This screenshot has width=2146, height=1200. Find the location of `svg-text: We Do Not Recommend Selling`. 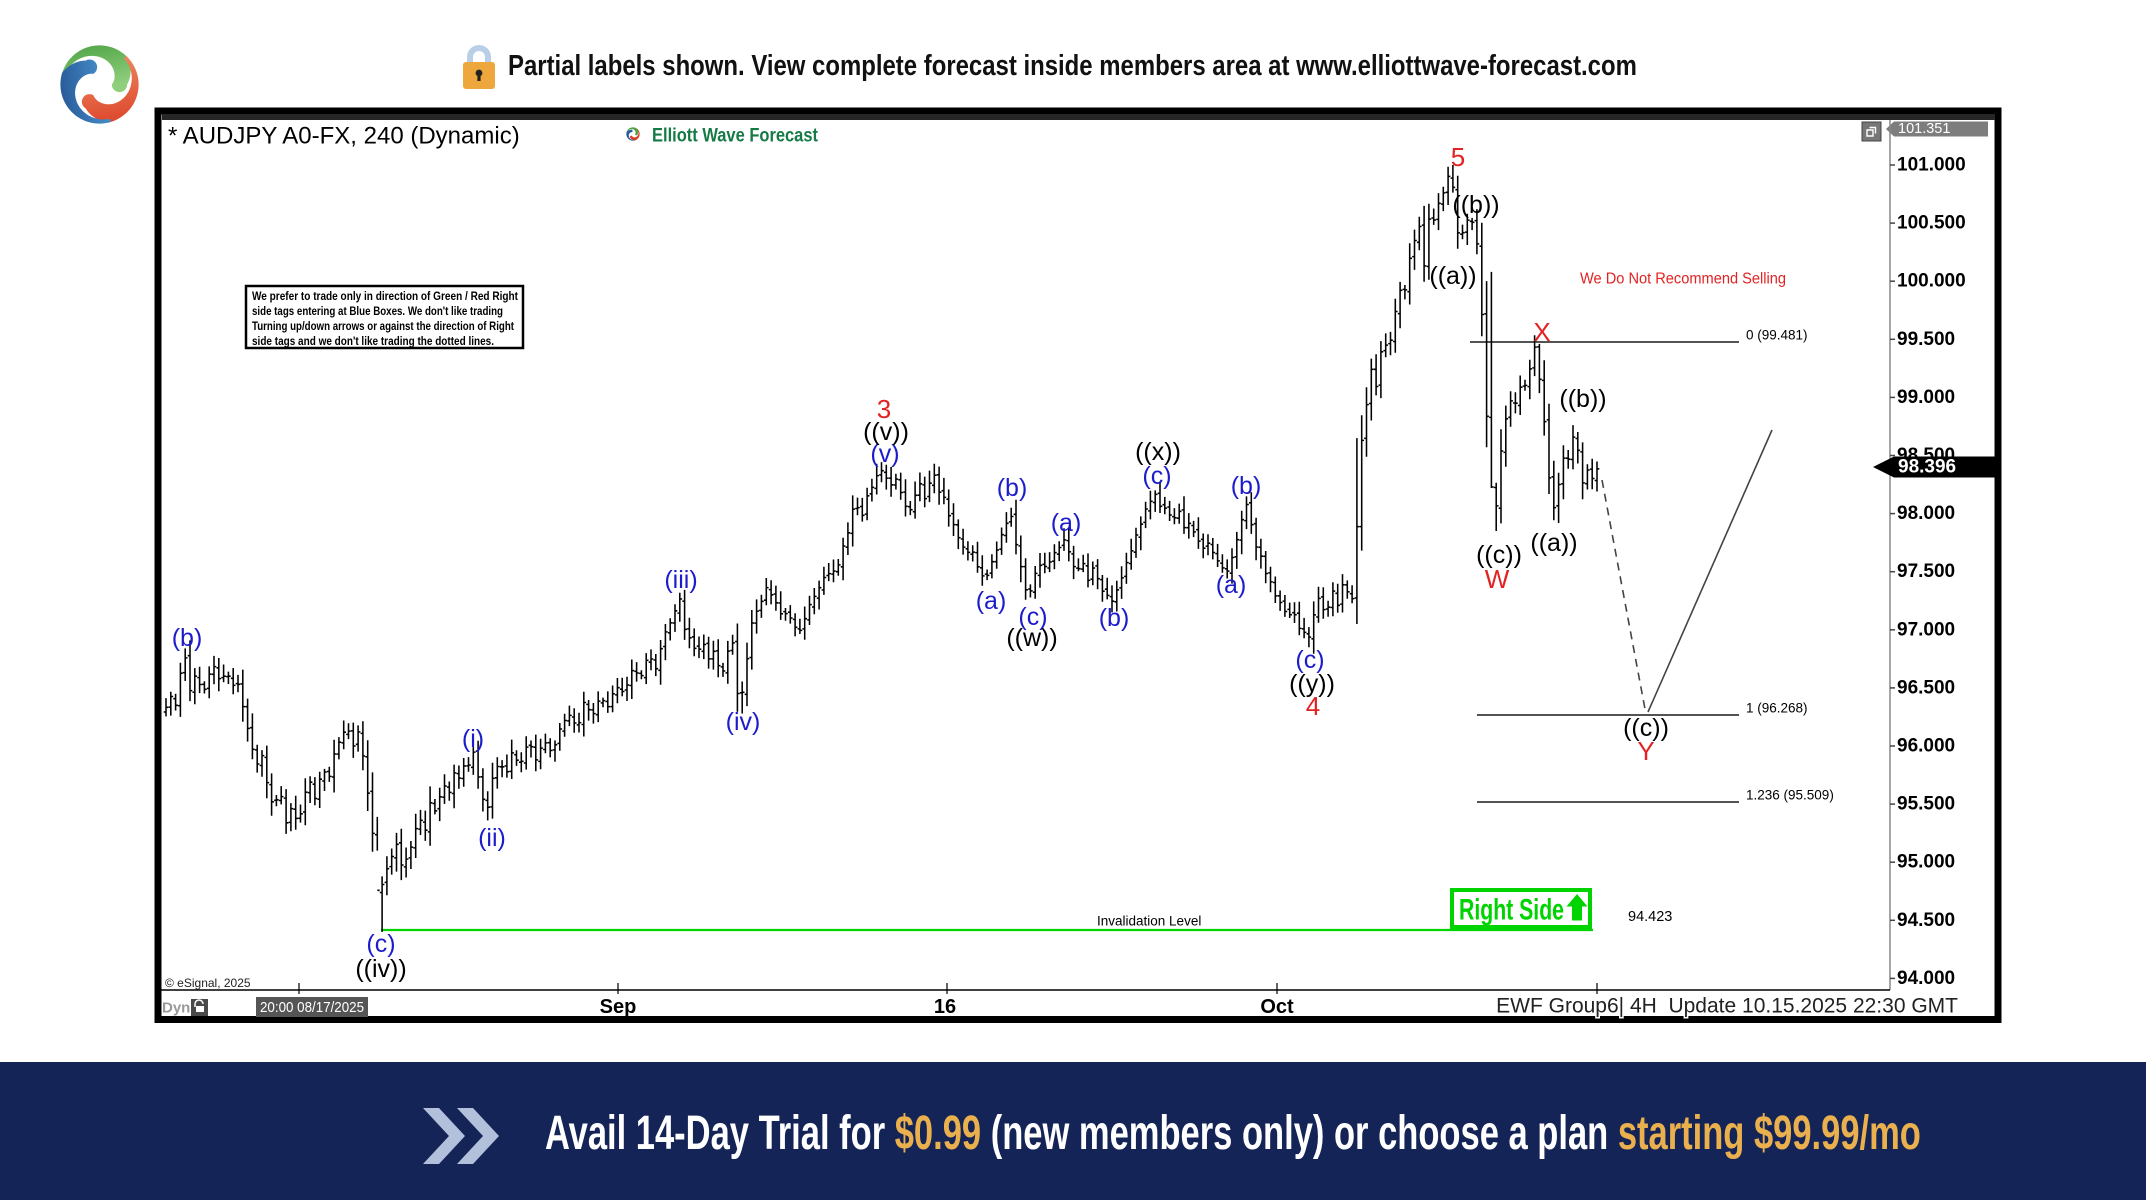

svg-text: We Do Not Recommend Selling is located at coordinates (1683, 279).